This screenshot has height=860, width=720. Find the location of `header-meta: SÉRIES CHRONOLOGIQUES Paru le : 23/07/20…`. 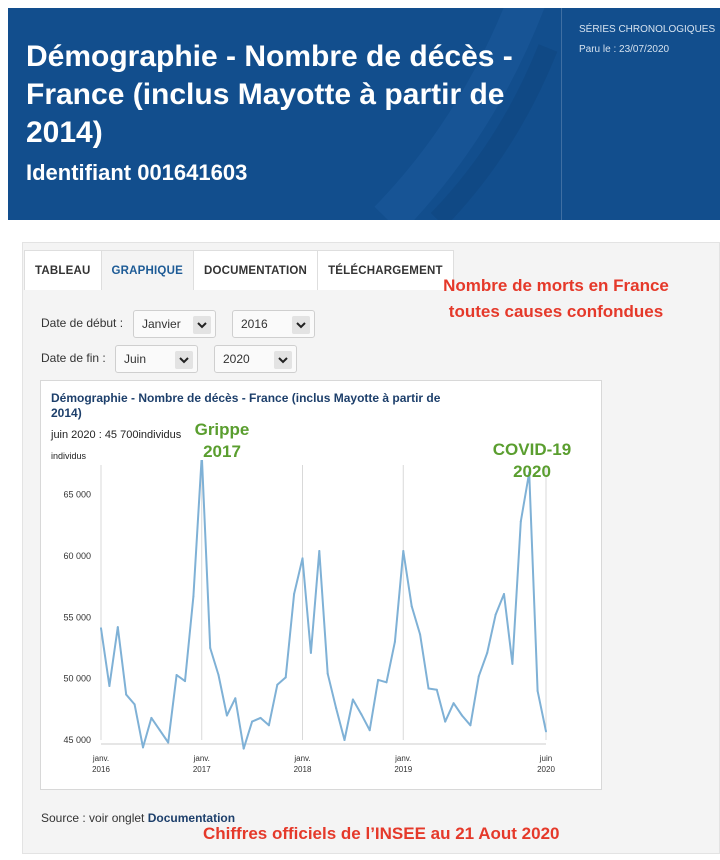

header-meta: SÉRIES CHRONOLOGIQUES Paru le : 23/07/20… is located at coordinates (640, 114).